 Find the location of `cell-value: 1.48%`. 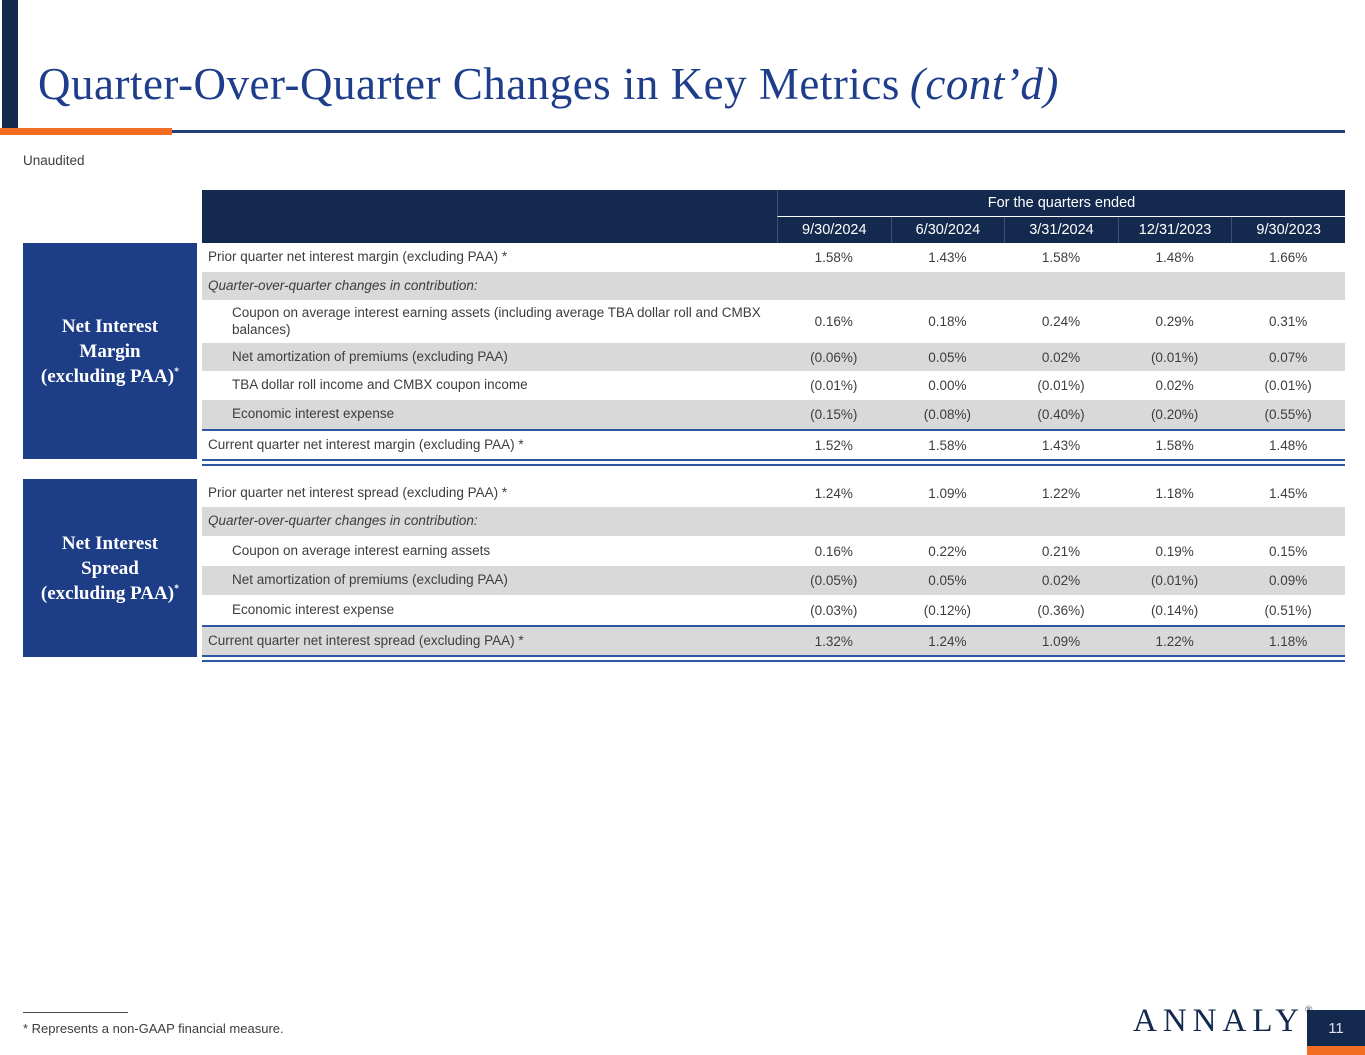

cell-value: 1.48% is located at coordinates (1288, 445).